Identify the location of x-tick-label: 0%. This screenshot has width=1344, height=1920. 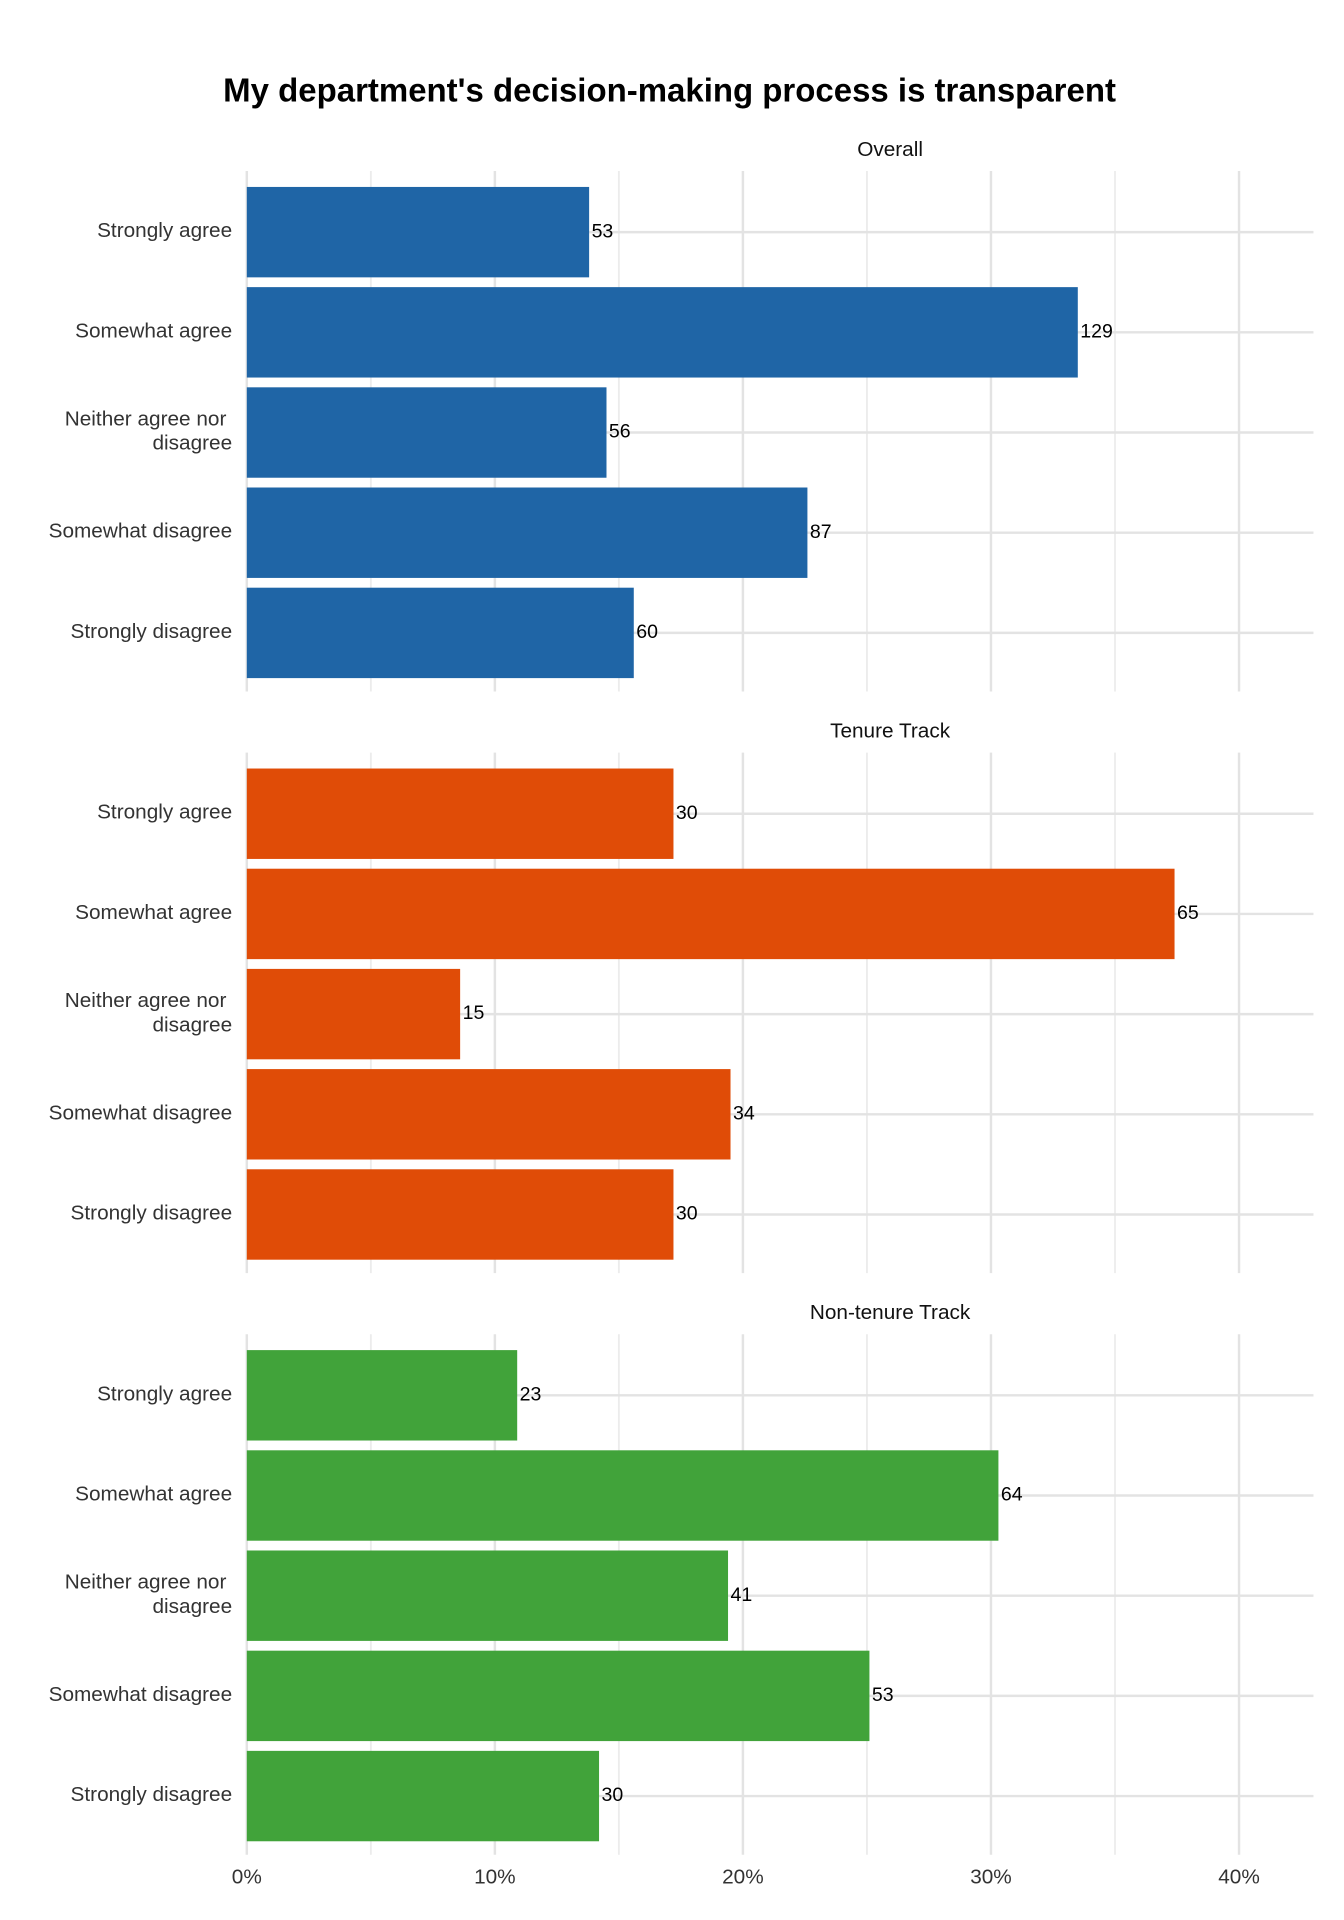
(247, 1876).